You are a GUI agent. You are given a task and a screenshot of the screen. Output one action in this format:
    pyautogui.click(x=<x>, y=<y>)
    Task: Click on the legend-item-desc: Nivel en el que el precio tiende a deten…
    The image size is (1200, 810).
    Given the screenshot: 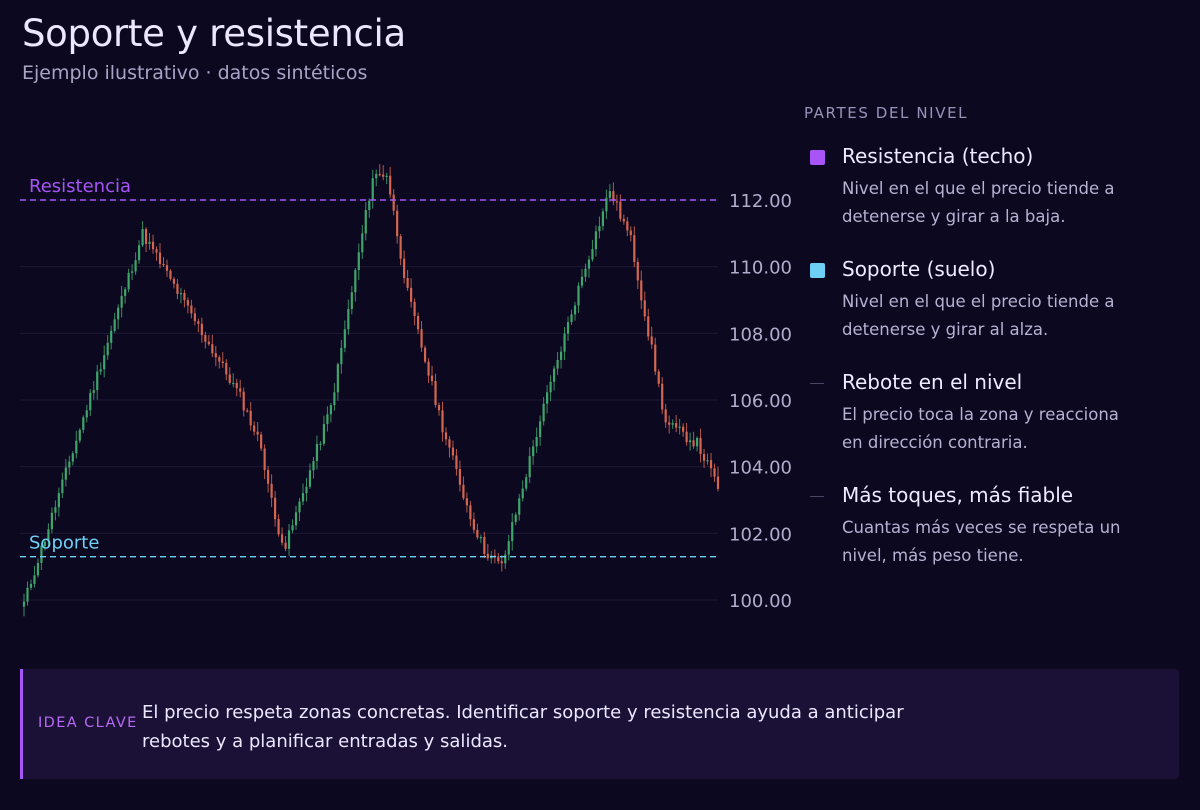 What is the action you would take?
    pyautogui.click(x=978, y=315)
    